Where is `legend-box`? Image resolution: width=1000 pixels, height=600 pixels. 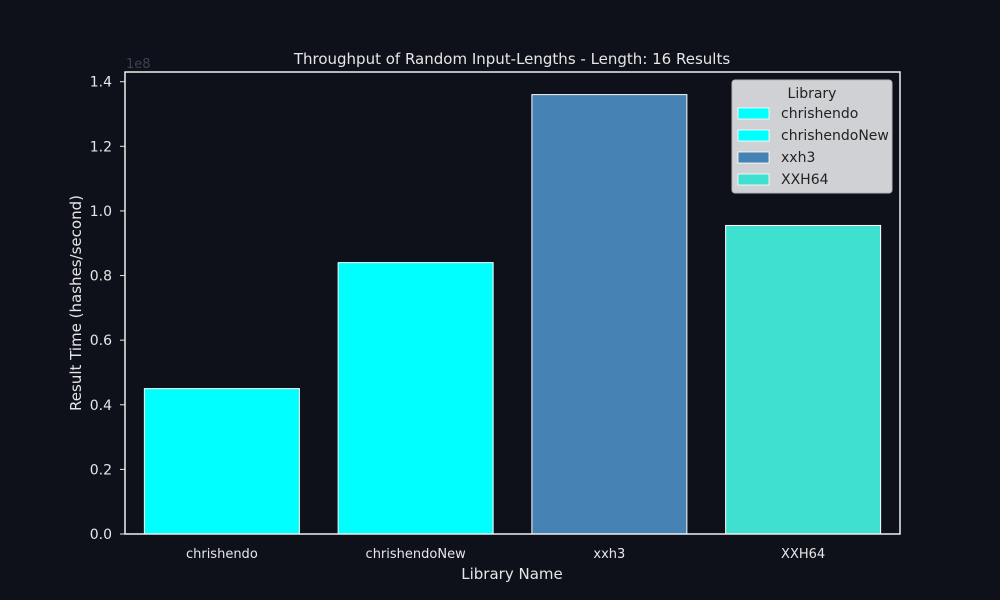 legend-box is located at coordinates (812, 136).